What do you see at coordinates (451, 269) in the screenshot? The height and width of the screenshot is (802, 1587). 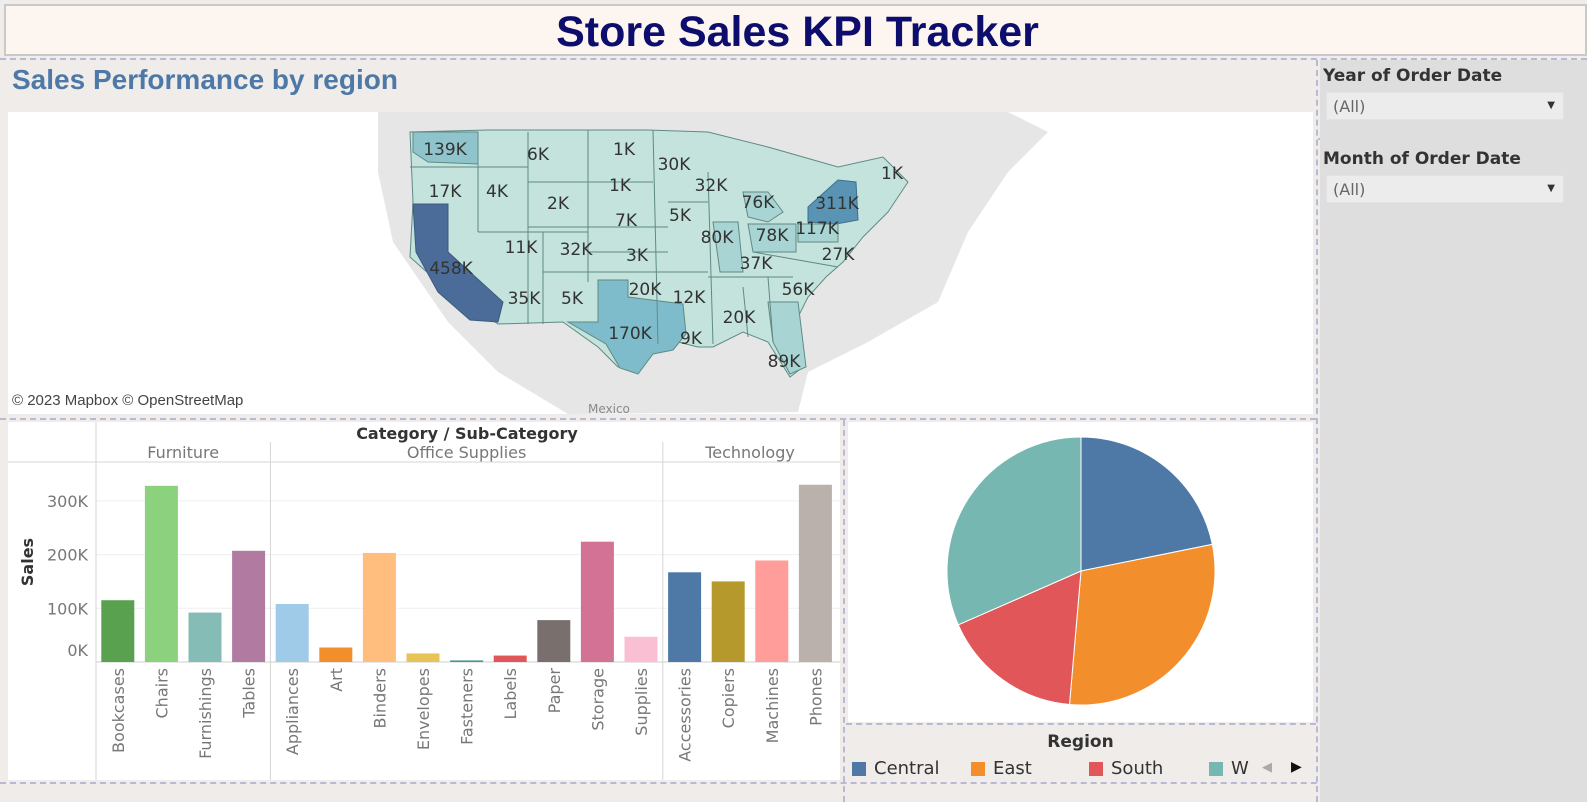 I see `state-value-label: 458K` at bounding box center [451, 269].